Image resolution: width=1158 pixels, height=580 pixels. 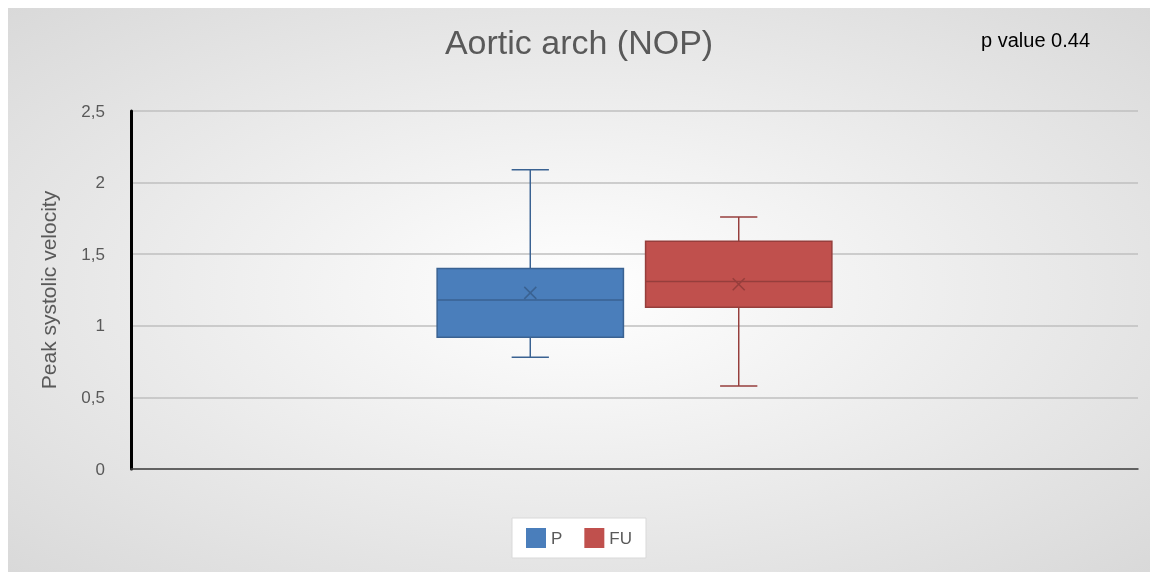 What do you see at coordinates (93, 397) in the screenshot?
I see `y-tick-label: 0,5` at bounding box center [93, 397].